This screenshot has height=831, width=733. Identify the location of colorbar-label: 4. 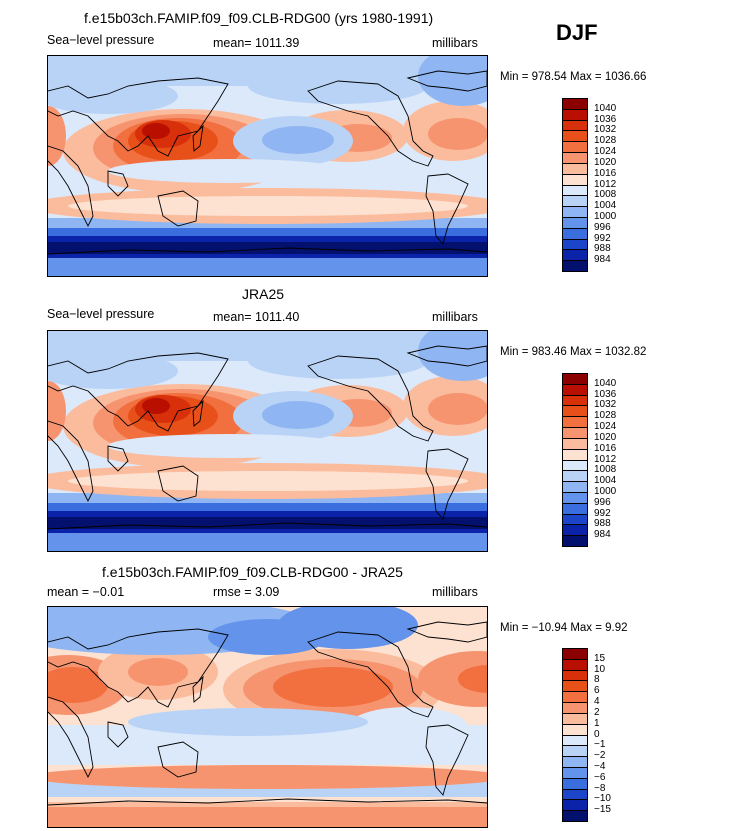
(597, 702).